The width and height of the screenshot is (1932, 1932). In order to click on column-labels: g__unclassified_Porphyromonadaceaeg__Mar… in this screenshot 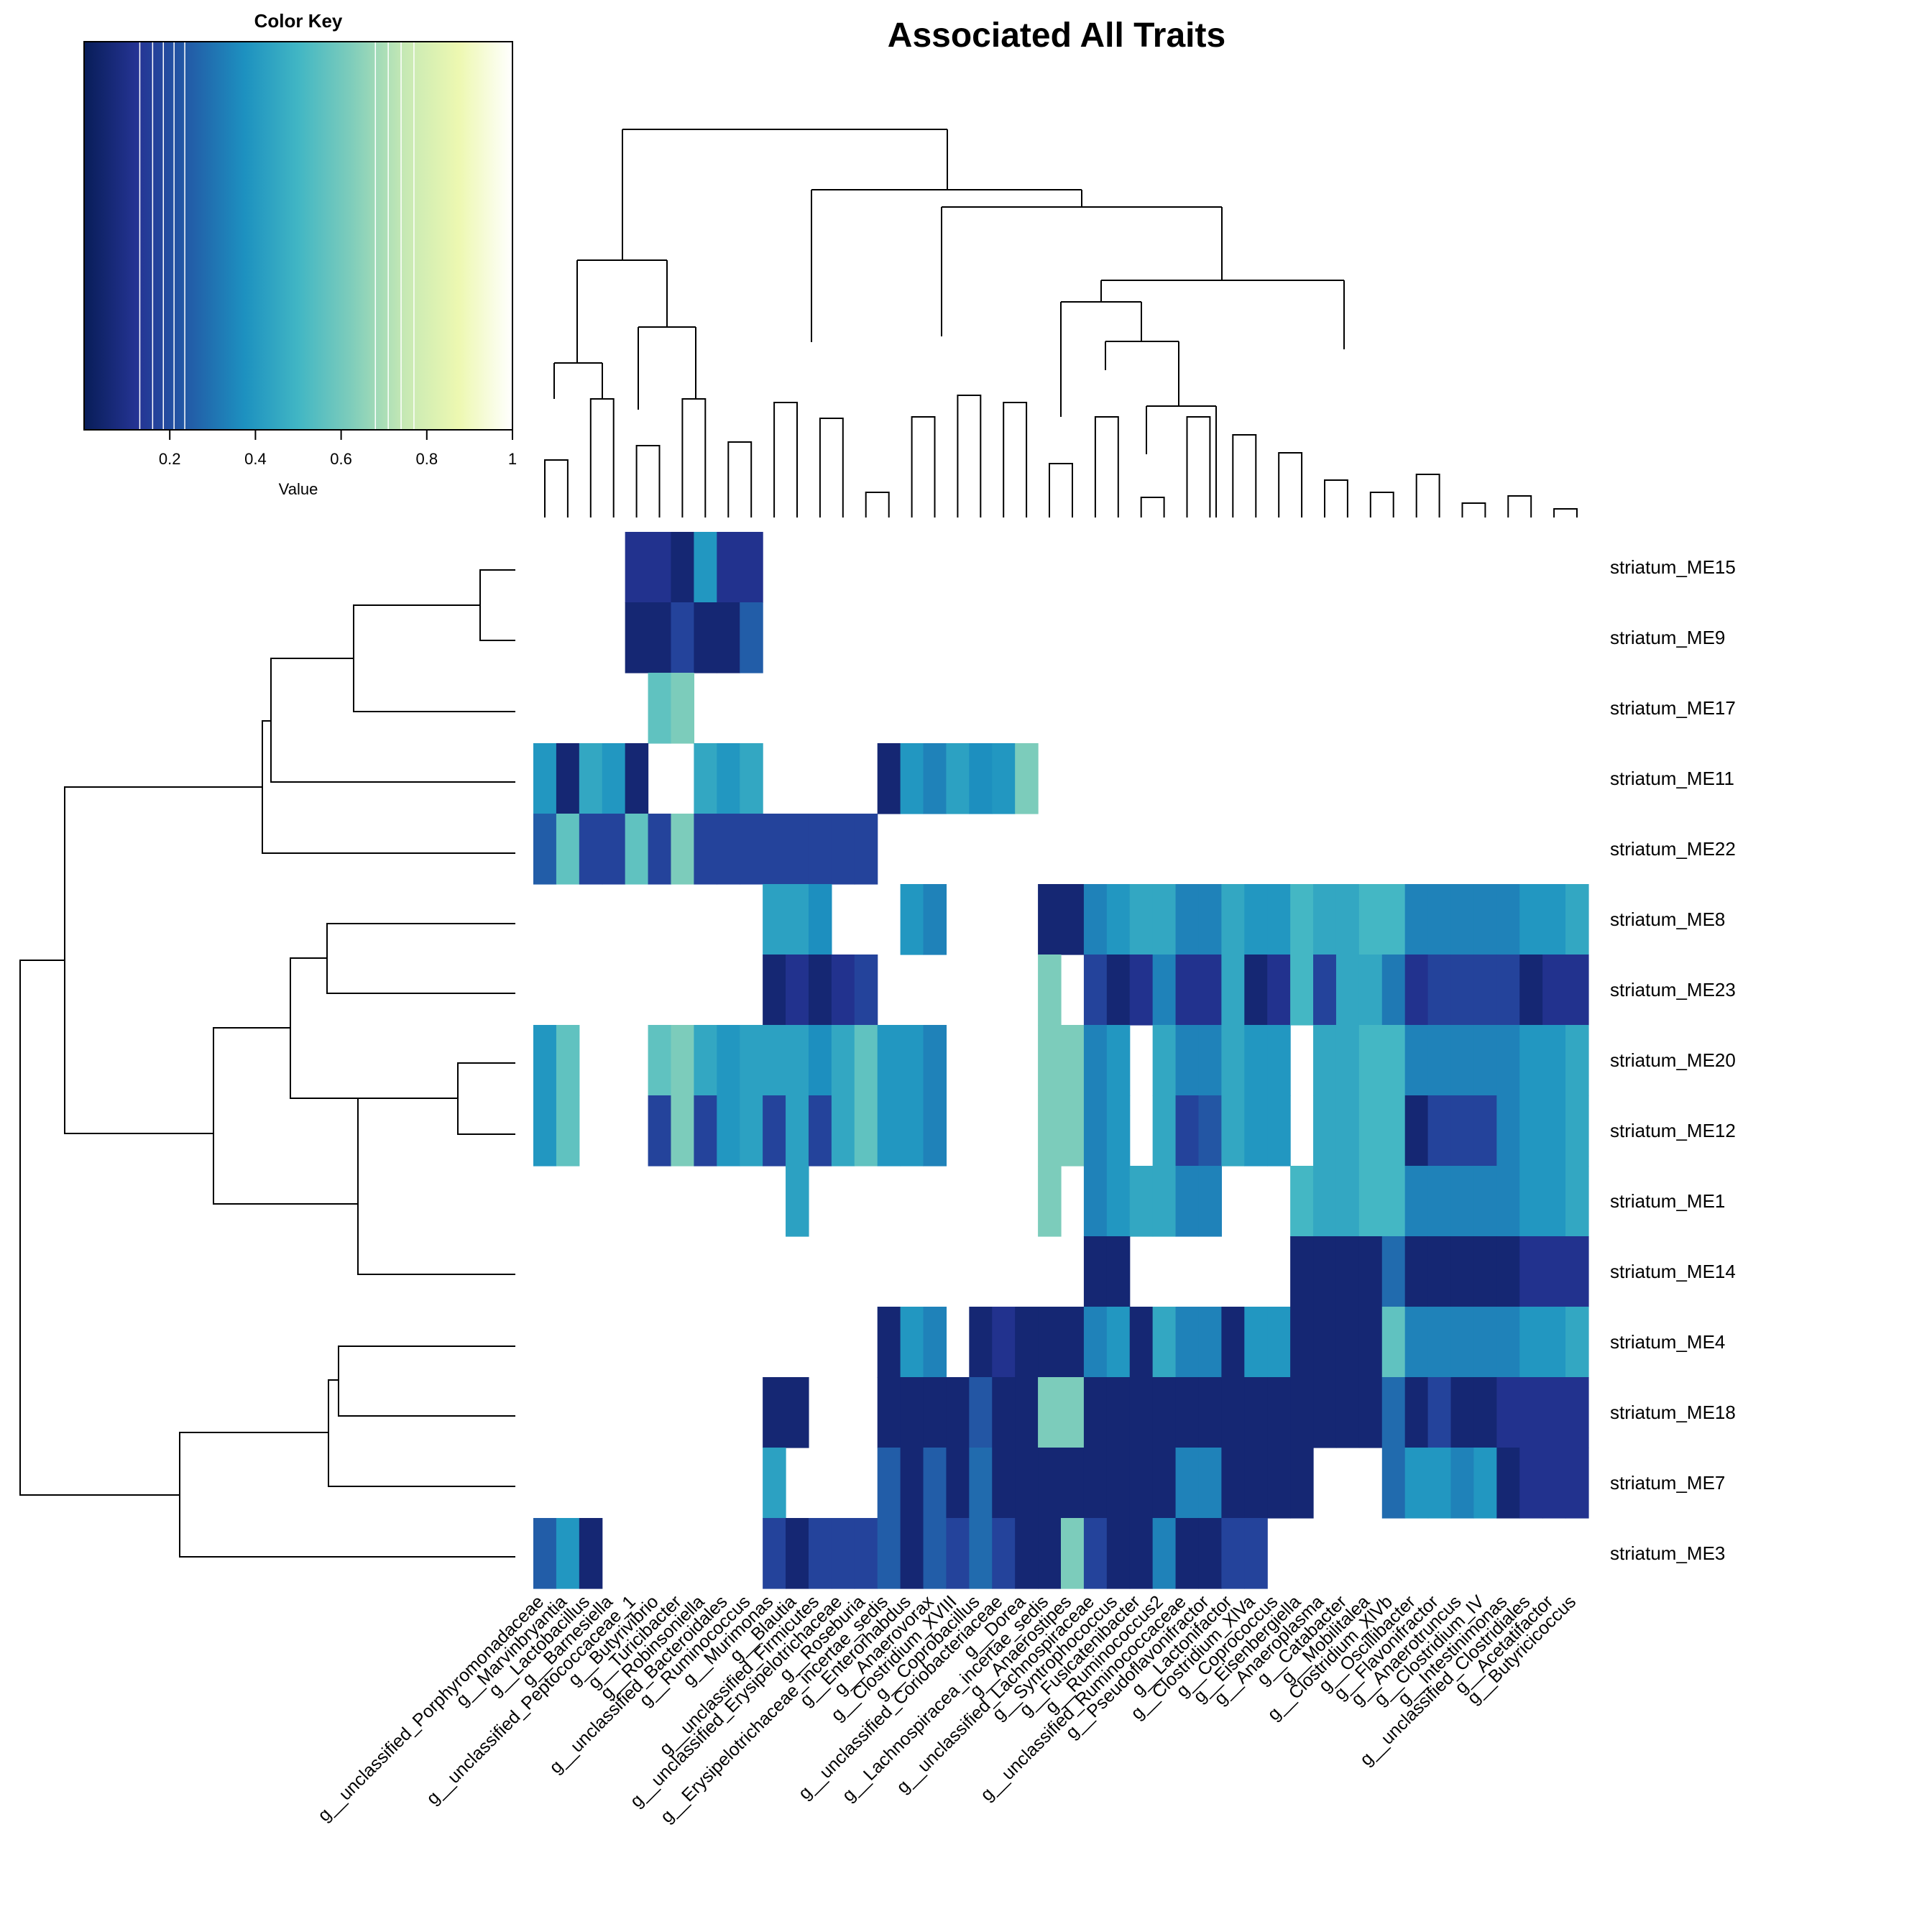, I will do `click(947, 1709)`.